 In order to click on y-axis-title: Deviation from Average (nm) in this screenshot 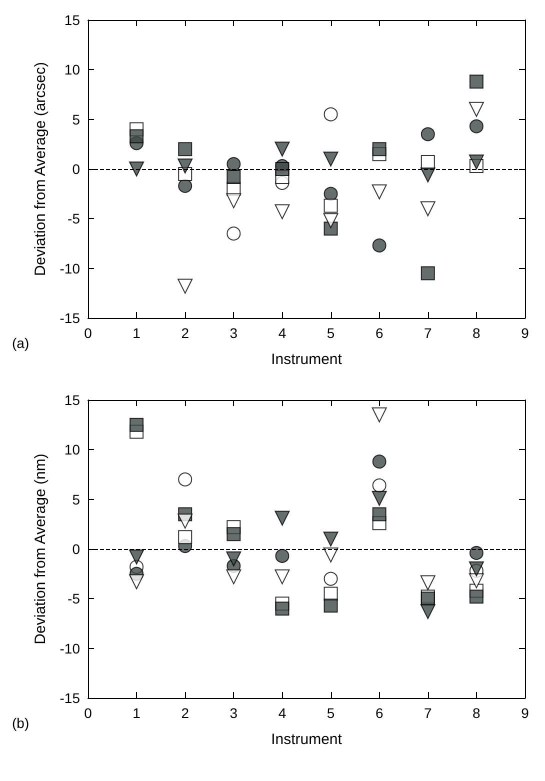, I will do `click(40, 549)`.